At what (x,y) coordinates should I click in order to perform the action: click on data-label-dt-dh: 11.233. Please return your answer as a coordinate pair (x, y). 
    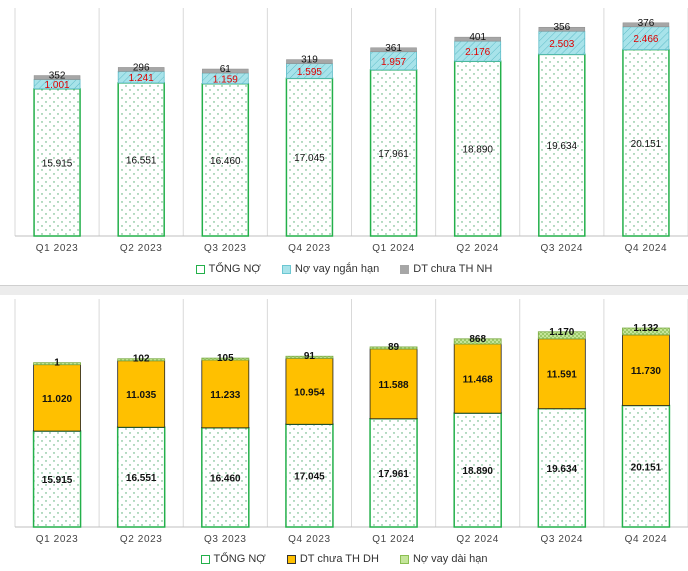
    Looking at the image, I should click on (225, 395).